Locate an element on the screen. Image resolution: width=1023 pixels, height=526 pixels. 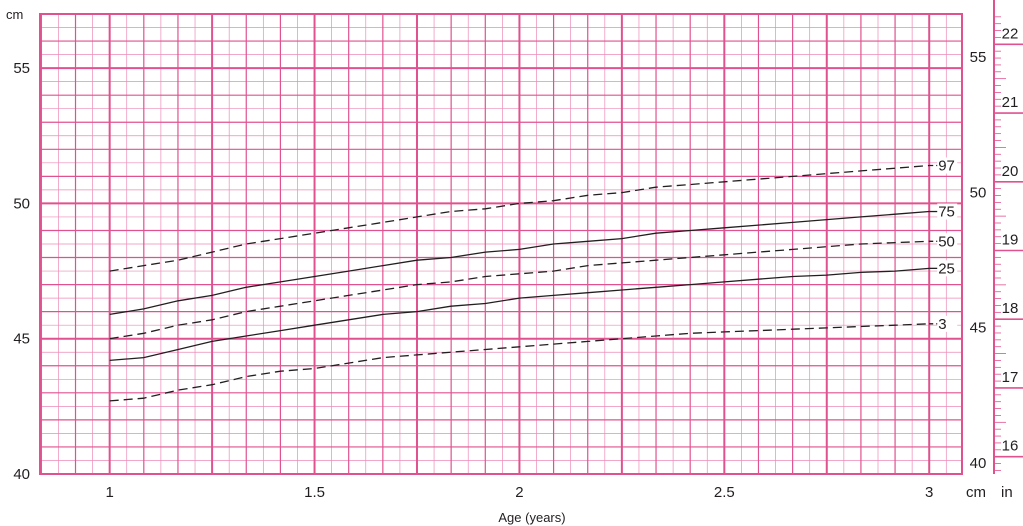
y-axis-label-cm: cm is located at coordinates (14, 14).